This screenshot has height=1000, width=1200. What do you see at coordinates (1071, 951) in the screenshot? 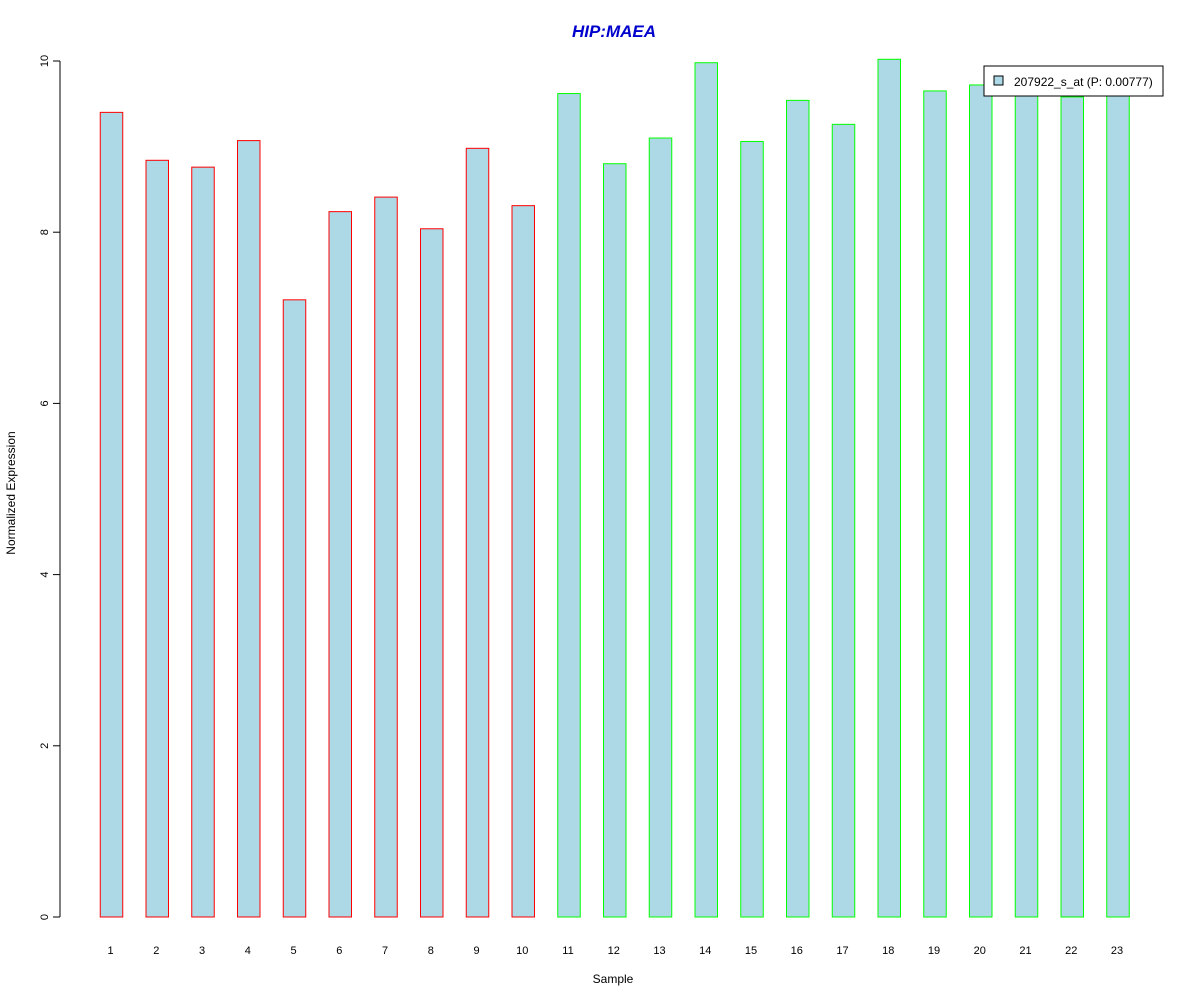
I see `x-tick-label: 22` at bounding box center [1071, 951].